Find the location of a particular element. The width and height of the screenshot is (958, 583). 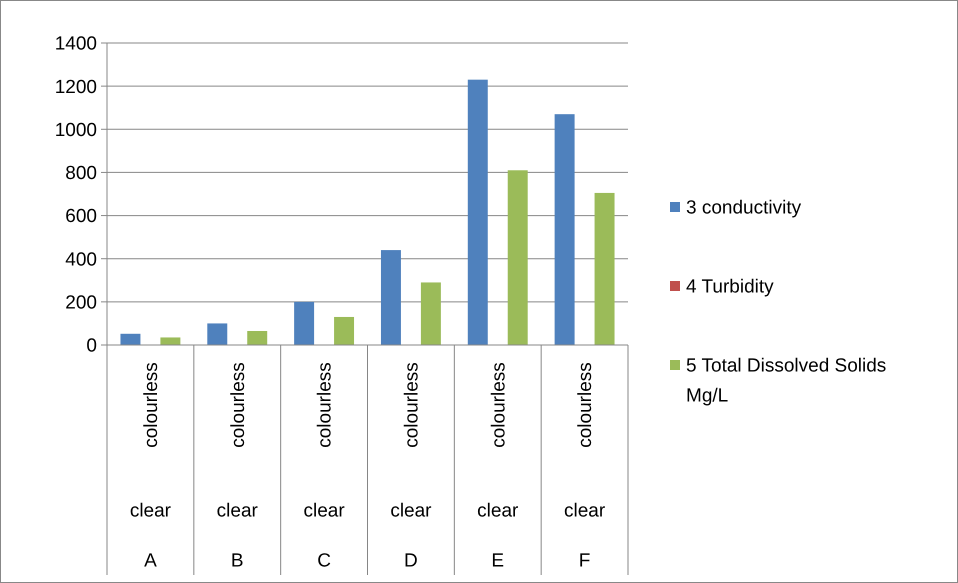

category-label: colourless clear C is located at coordinates (324, 467).